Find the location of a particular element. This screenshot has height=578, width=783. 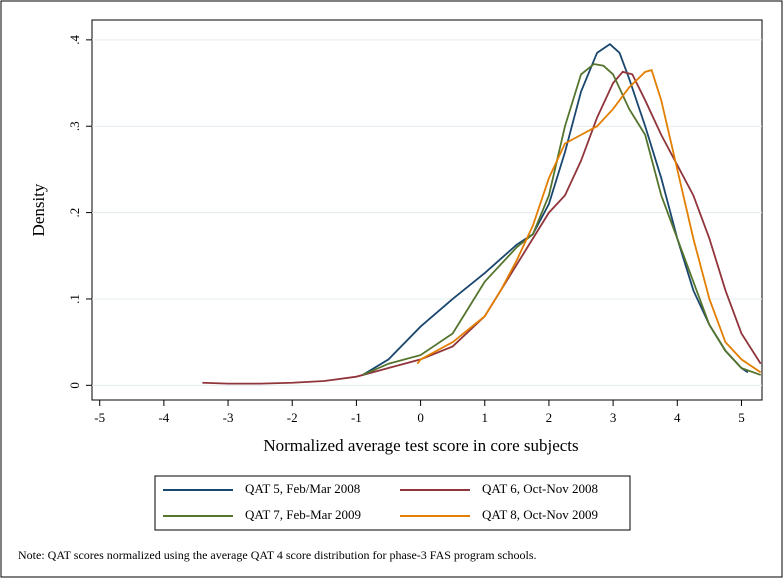

legend is located at coordinates (392, 503).